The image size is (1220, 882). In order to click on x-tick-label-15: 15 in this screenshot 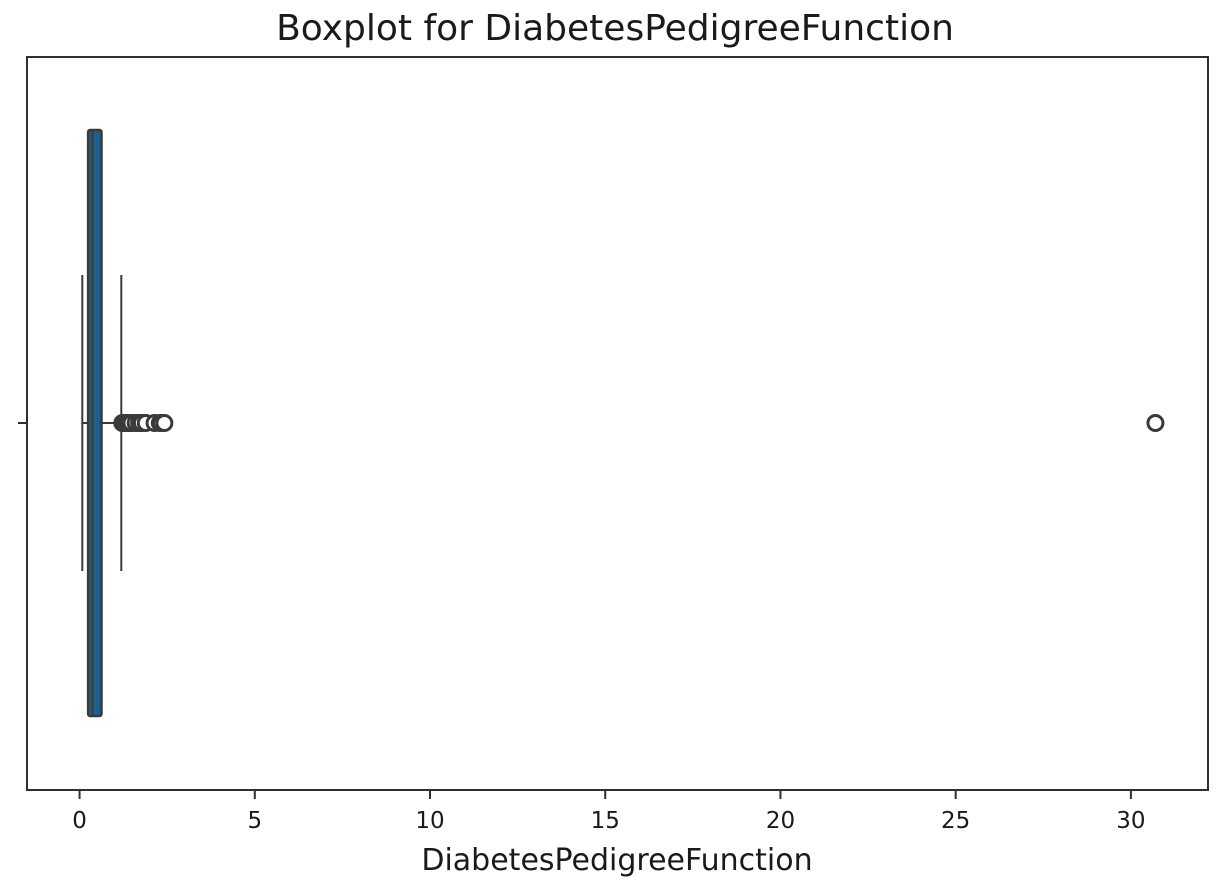, I will do `click(605, 821)`.